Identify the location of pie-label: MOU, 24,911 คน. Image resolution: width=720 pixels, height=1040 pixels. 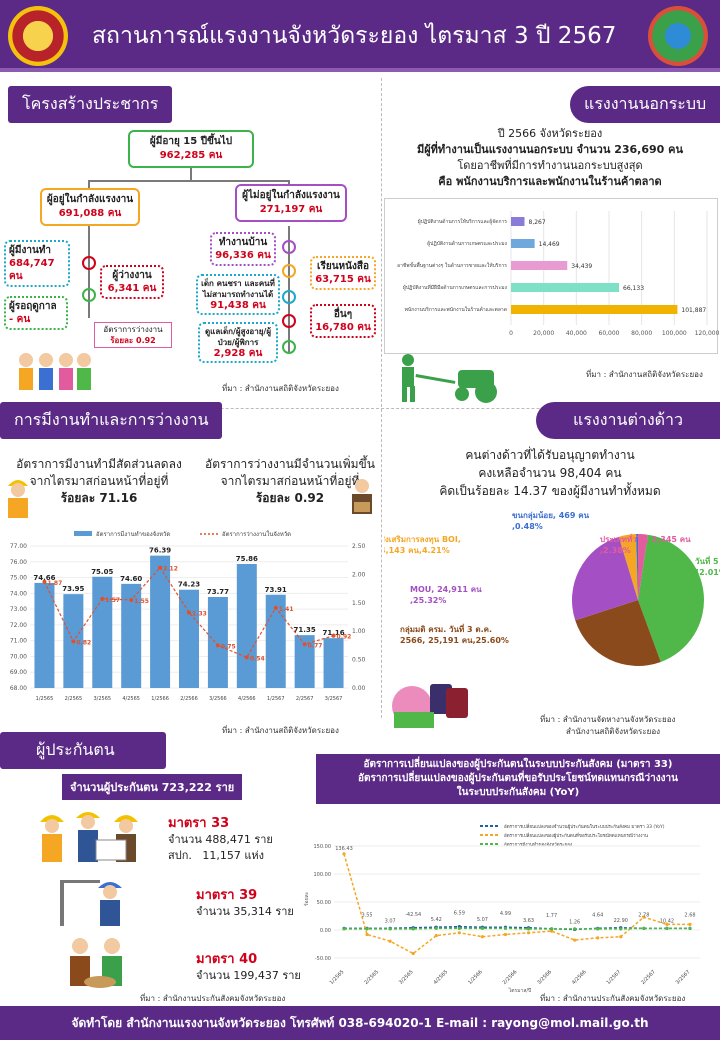
(446, 589).